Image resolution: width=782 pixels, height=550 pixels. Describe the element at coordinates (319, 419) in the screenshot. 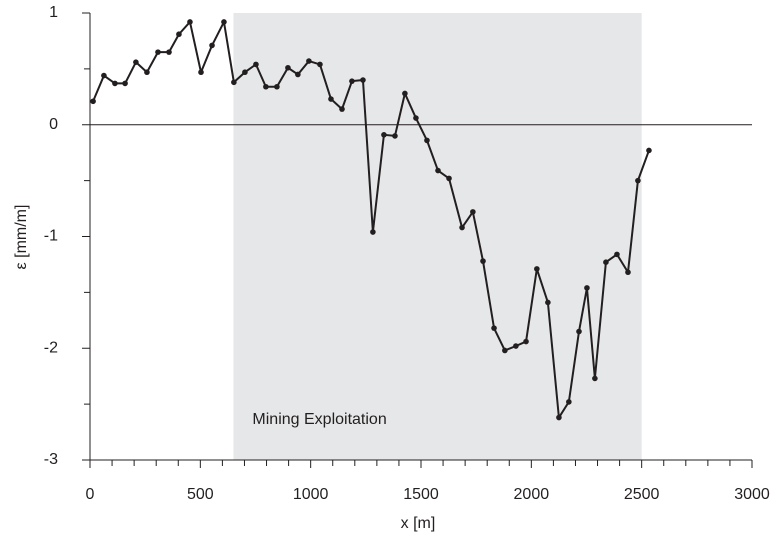

I see `annotation: Mining Exploitation` at that location.